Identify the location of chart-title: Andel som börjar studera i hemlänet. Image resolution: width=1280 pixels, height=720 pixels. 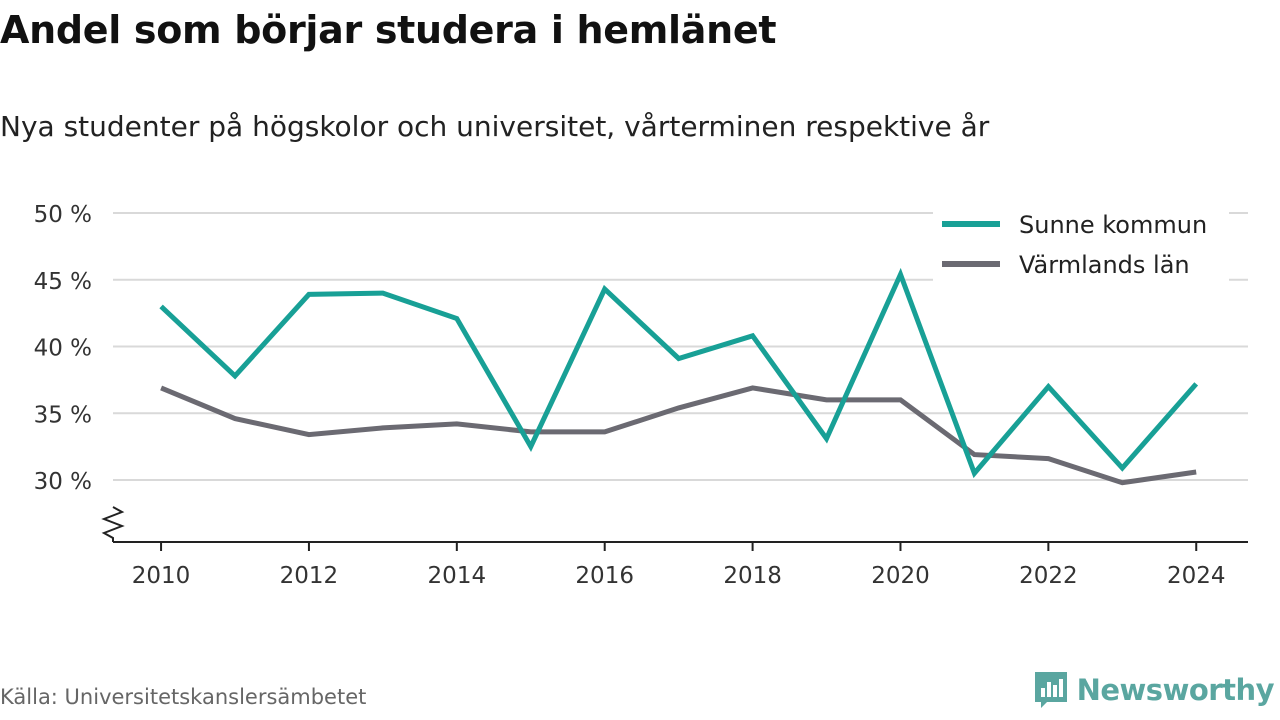
(388, 30).